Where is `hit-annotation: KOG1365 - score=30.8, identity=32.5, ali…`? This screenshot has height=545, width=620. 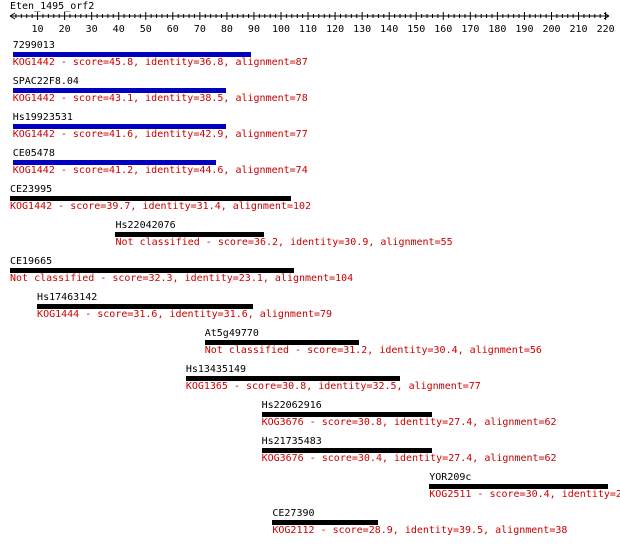 hit-annotation: KOG1365 - score=30.8, identity=32.5, ali… is located at coordinates (333, 386).